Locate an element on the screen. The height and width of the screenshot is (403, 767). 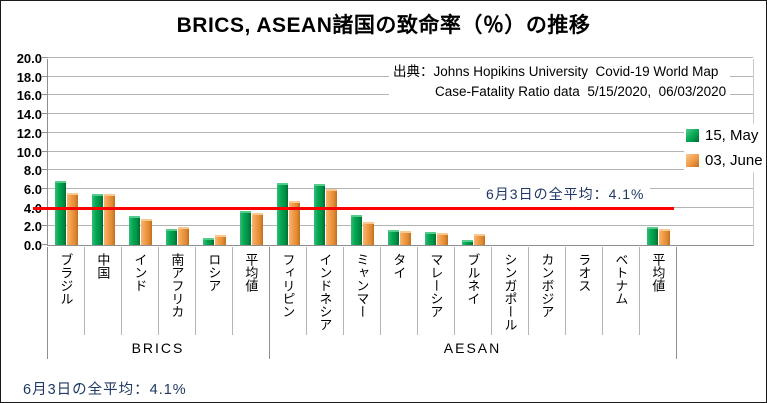
legend-label-june: 03, June is located at coordinates (734, 160).